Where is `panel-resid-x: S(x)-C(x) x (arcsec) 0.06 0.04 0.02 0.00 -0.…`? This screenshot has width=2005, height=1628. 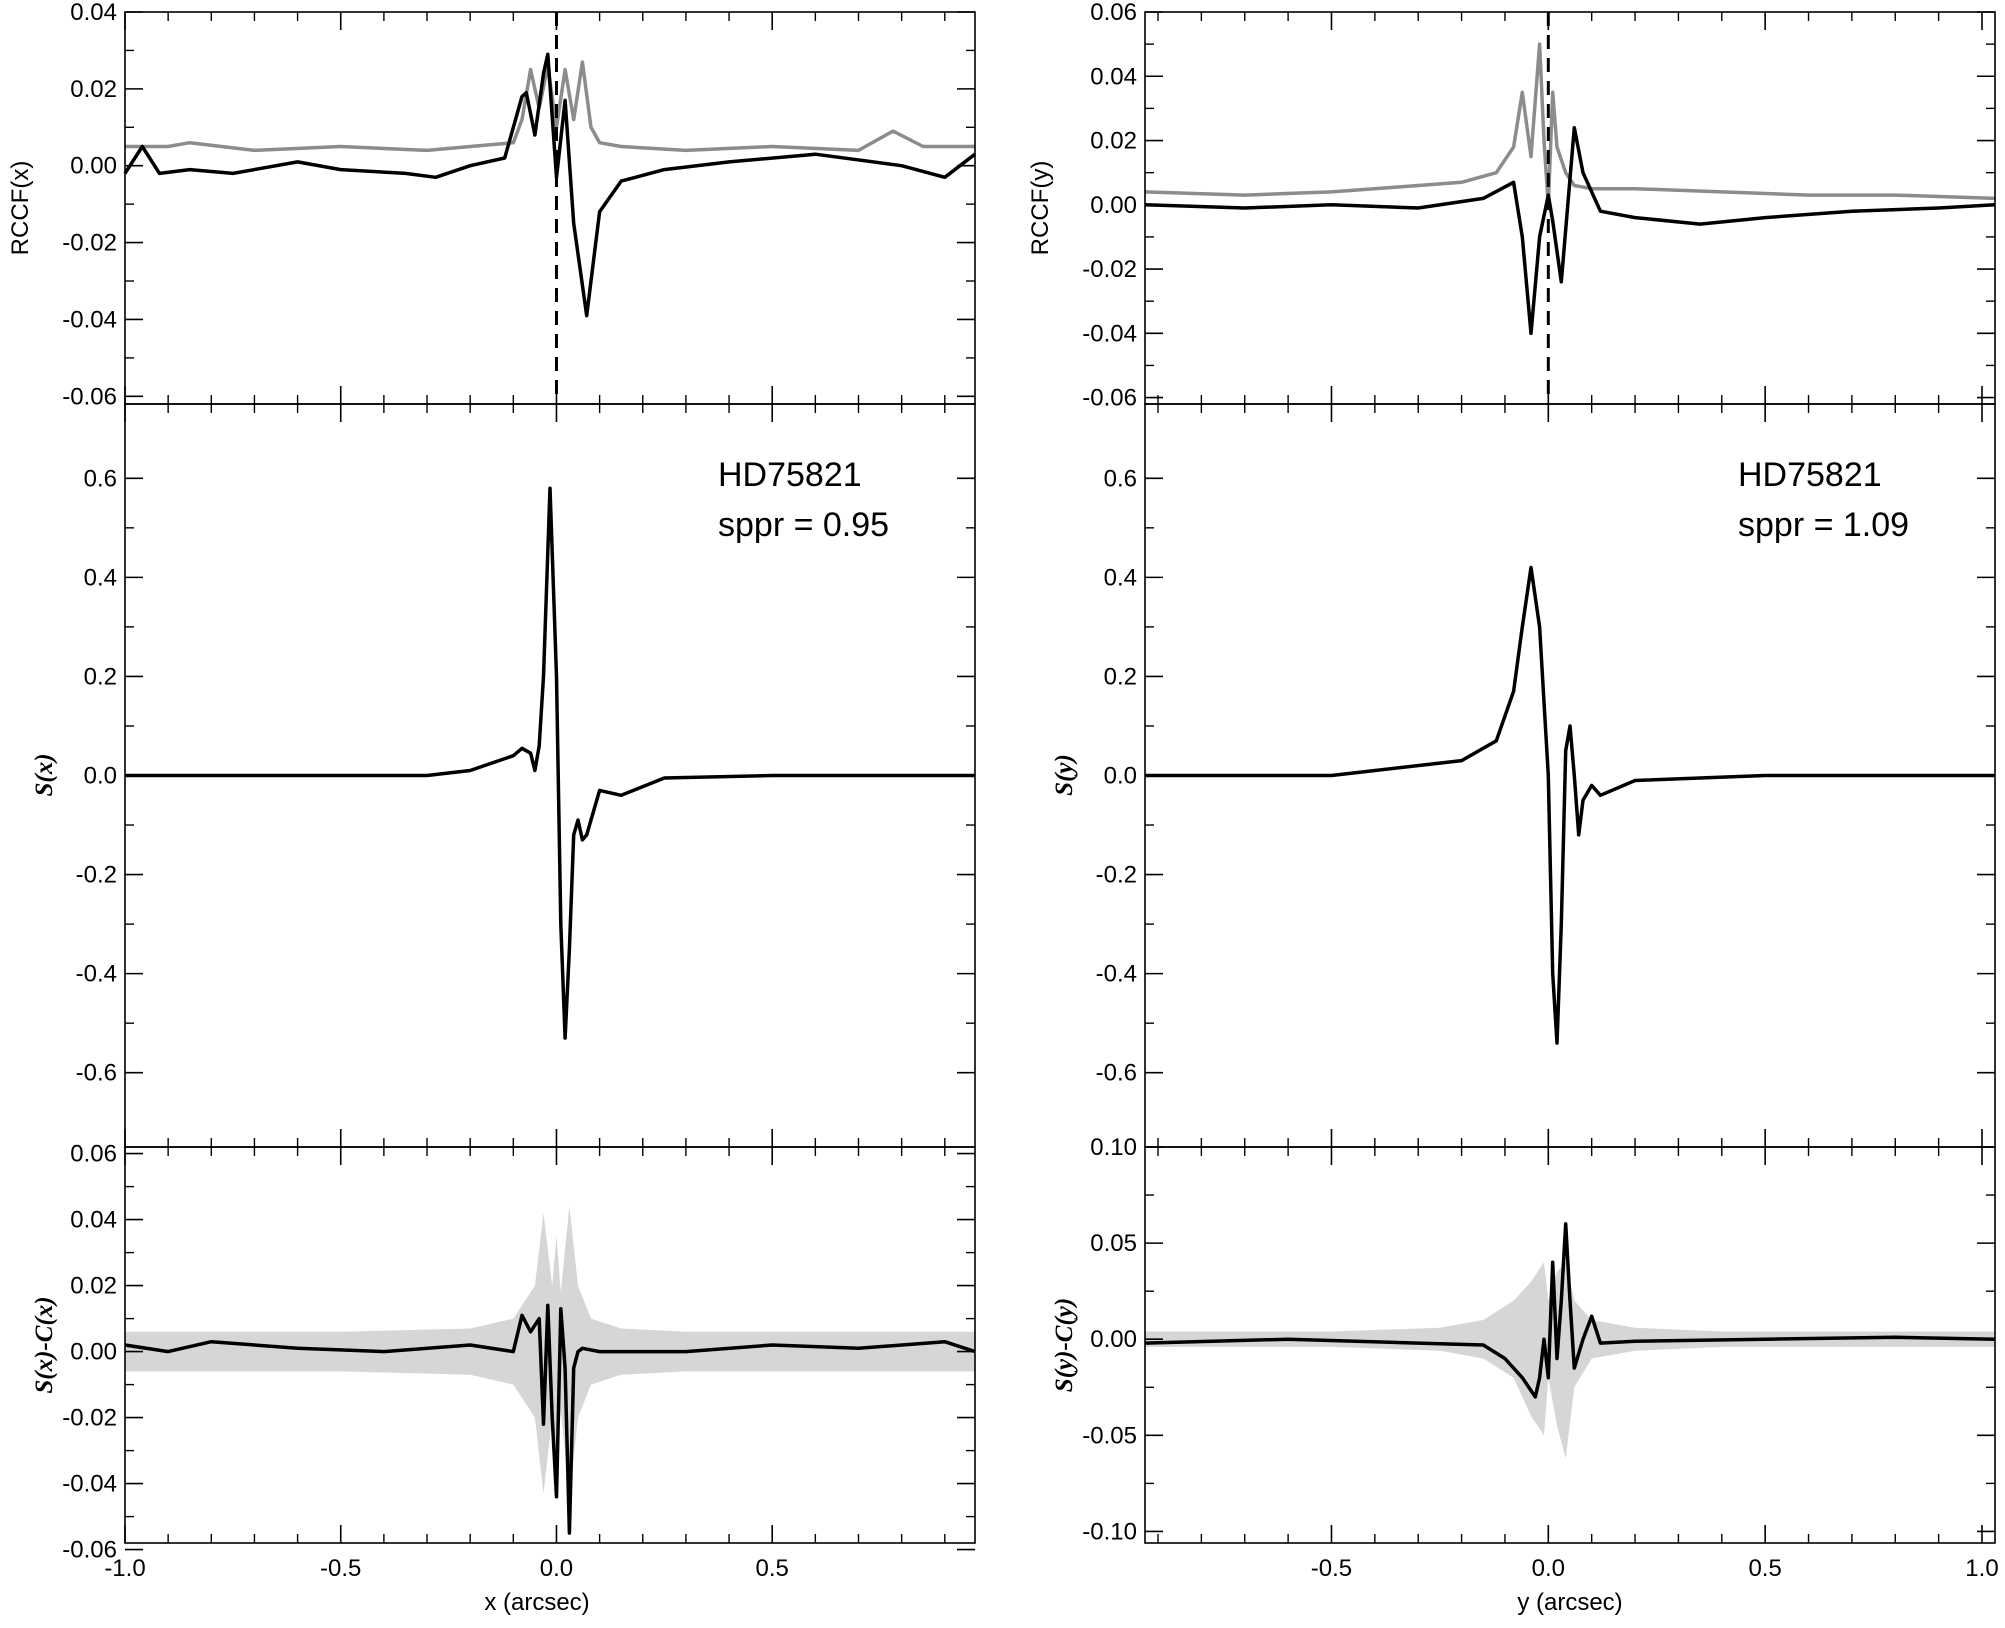
panel-resid-x: S(x)-C(x) x (arcsec) 0.06 0.04 0.02 0.00 -0.… is located at coordinates (503, 1378).